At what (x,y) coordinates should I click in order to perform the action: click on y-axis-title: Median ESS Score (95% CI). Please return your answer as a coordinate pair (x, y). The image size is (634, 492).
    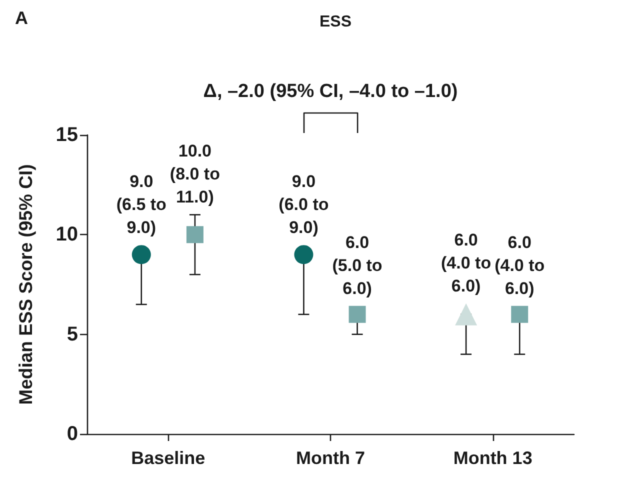
    Looking at the image, I should click on (25, 284).